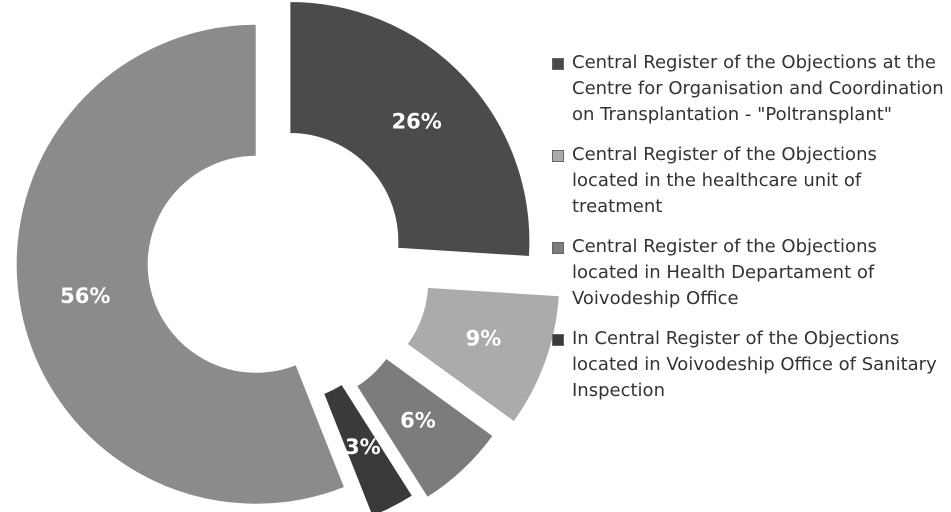 The height and width of the screenshot is (512, 951). I want to click on slice-label: 56%, so click(85, 296).